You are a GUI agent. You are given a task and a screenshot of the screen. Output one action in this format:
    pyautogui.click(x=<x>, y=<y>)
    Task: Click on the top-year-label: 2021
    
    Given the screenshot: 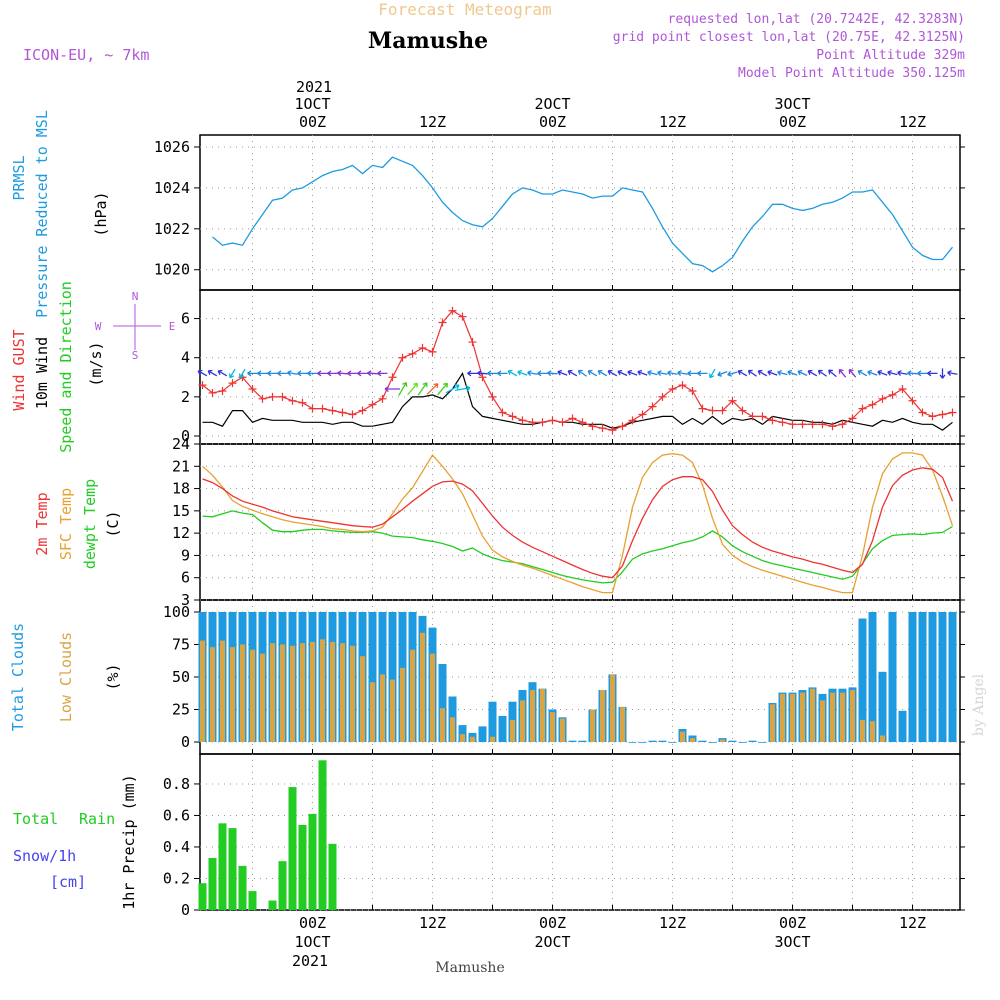 What is the action you would take?
    pyautogui.click(x=314, y=87)
    